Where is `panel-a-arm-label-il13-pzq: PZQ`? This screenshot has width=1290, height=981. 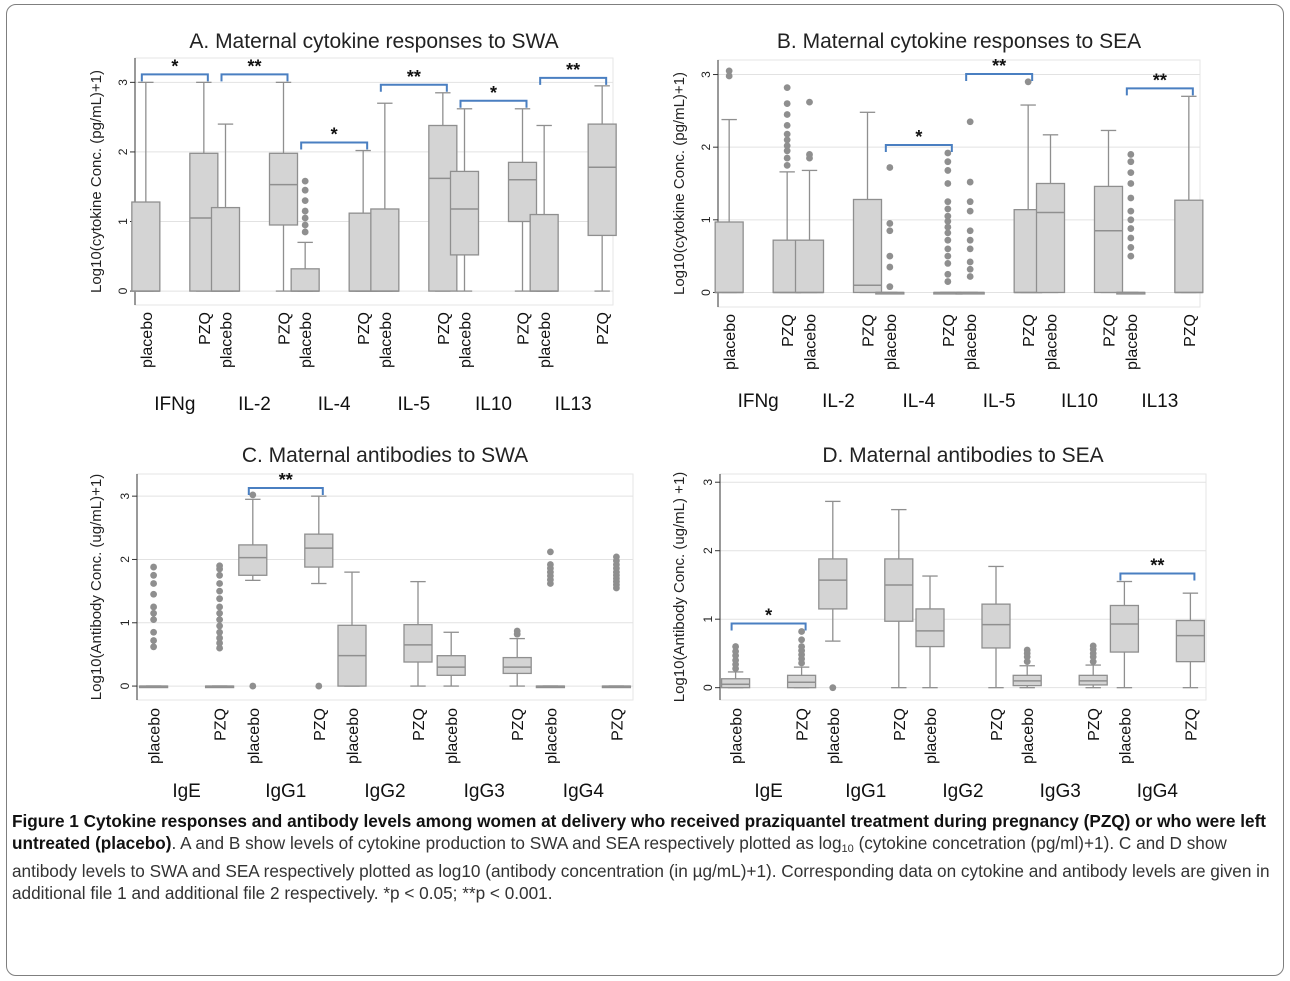
panel-a-arm-label-il13-pzq: PZQ is located at coordinates (603, 328).